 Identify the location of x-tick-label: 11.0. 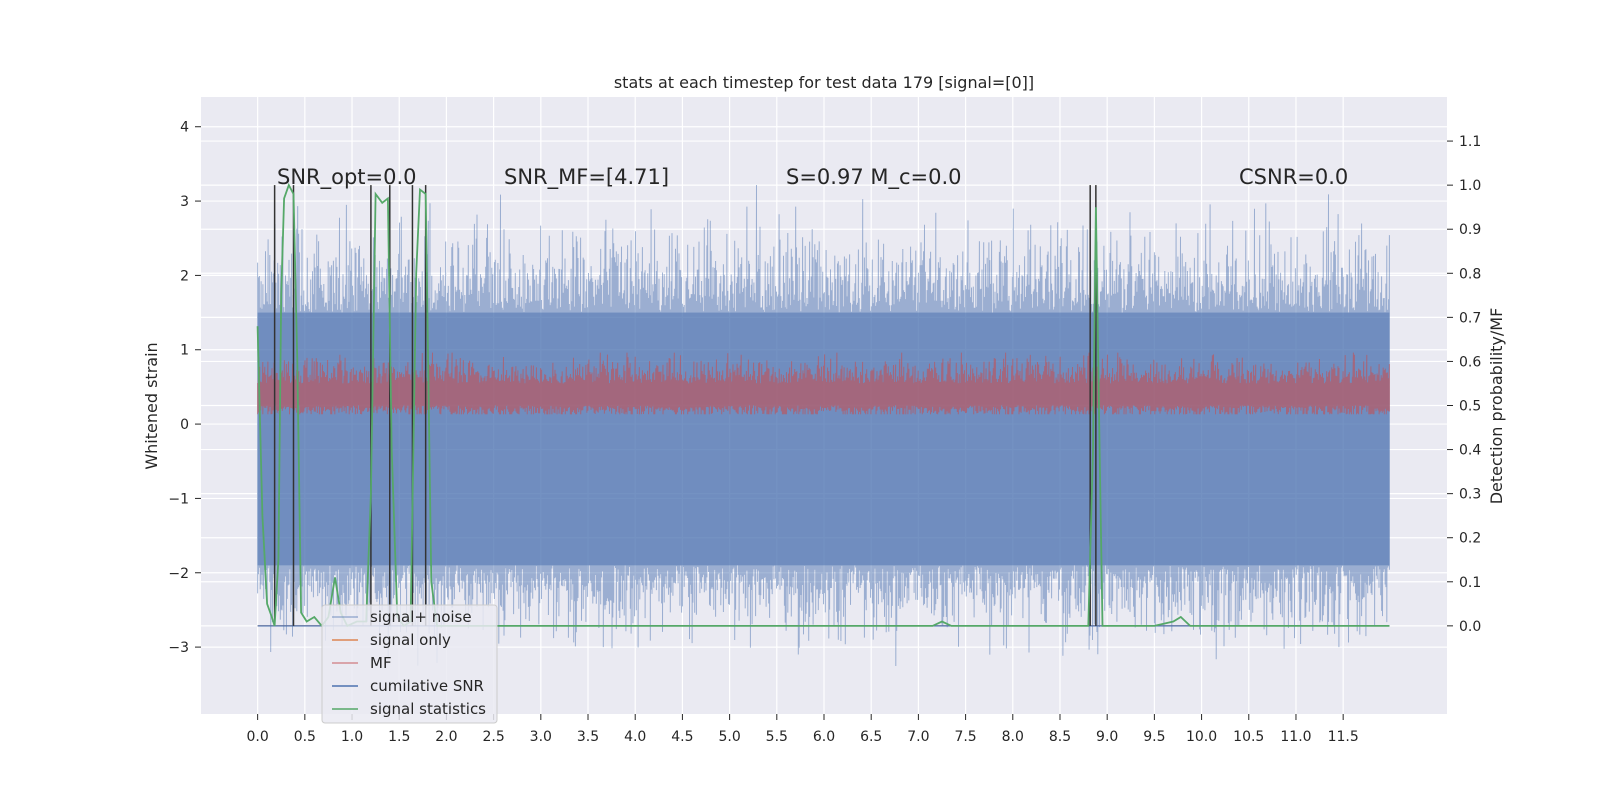
(1295, 737).